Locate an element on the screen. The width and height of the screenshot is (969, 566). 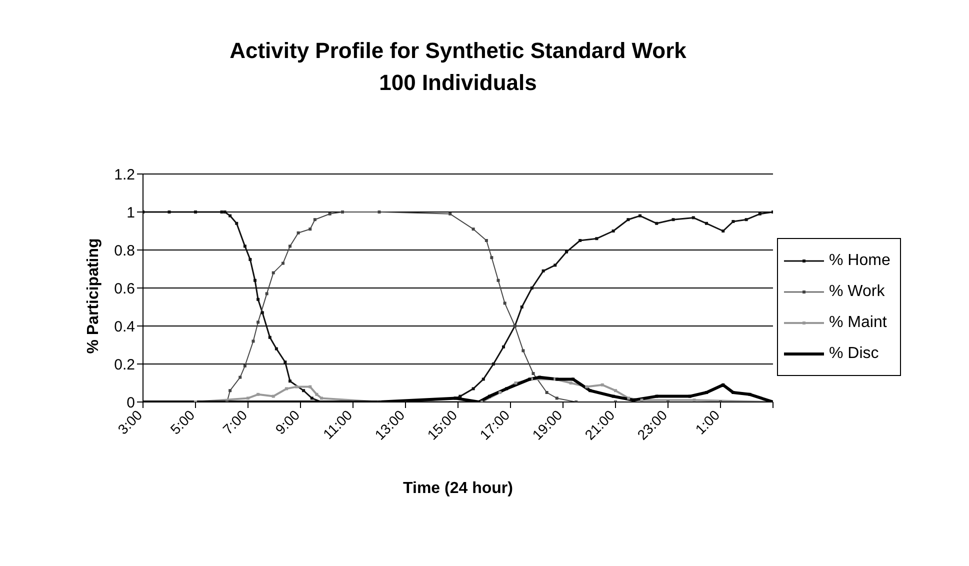
y-tick-label: 1 is located at coordinates (130, 213).